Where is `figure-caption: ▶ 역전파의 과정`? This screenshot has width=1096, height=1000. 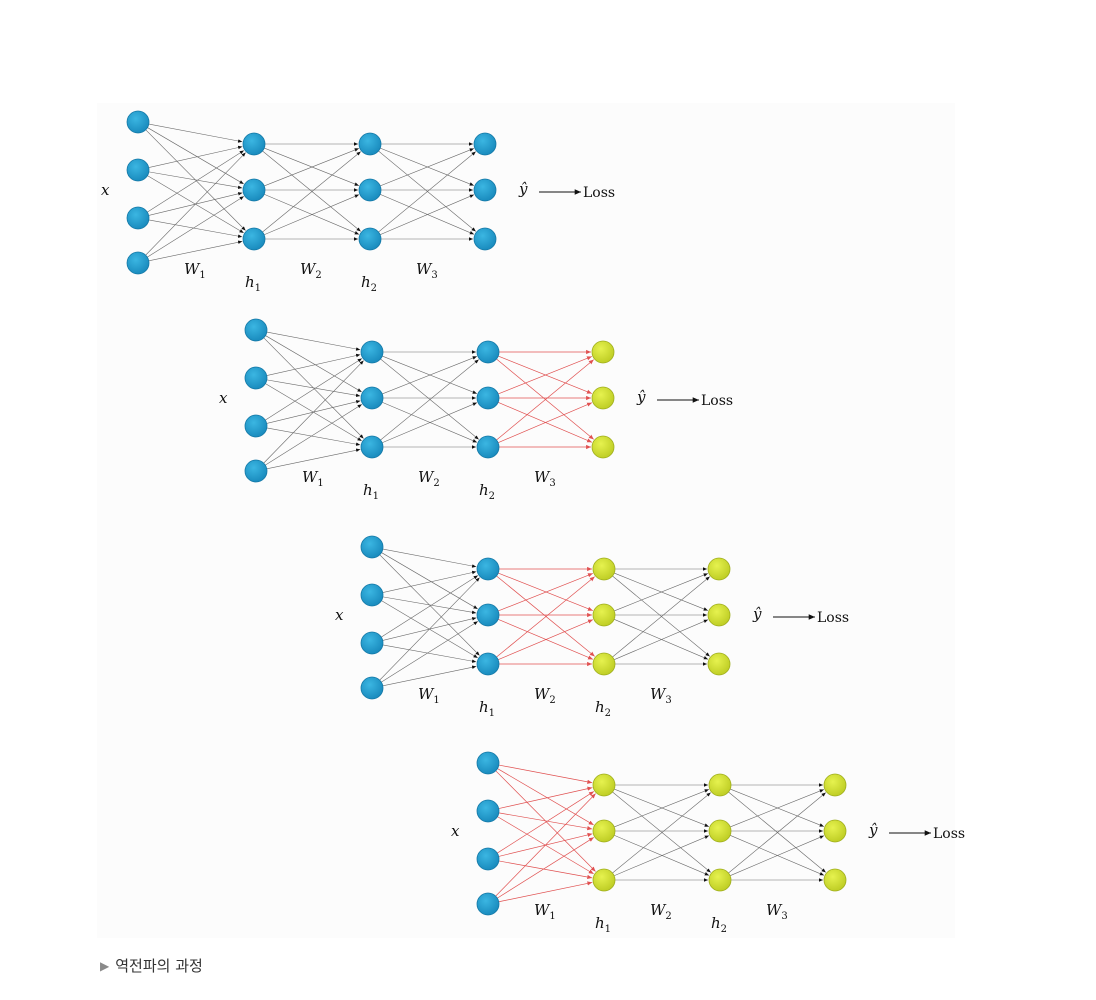 figure-caption: ▶ 역전파의 과정 is located at coordinates (151, 965).